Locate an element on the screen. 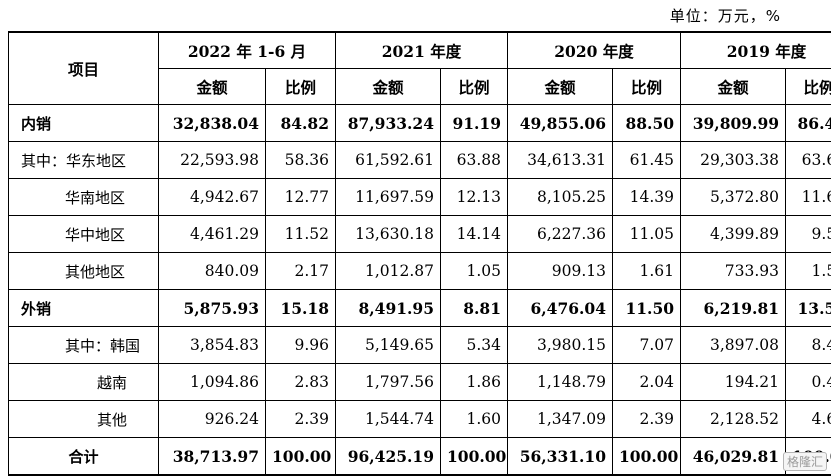 The width and height of the screenshot is (831, 476). amount-cell: 49,855.06 is located at coordinates (560, 123).